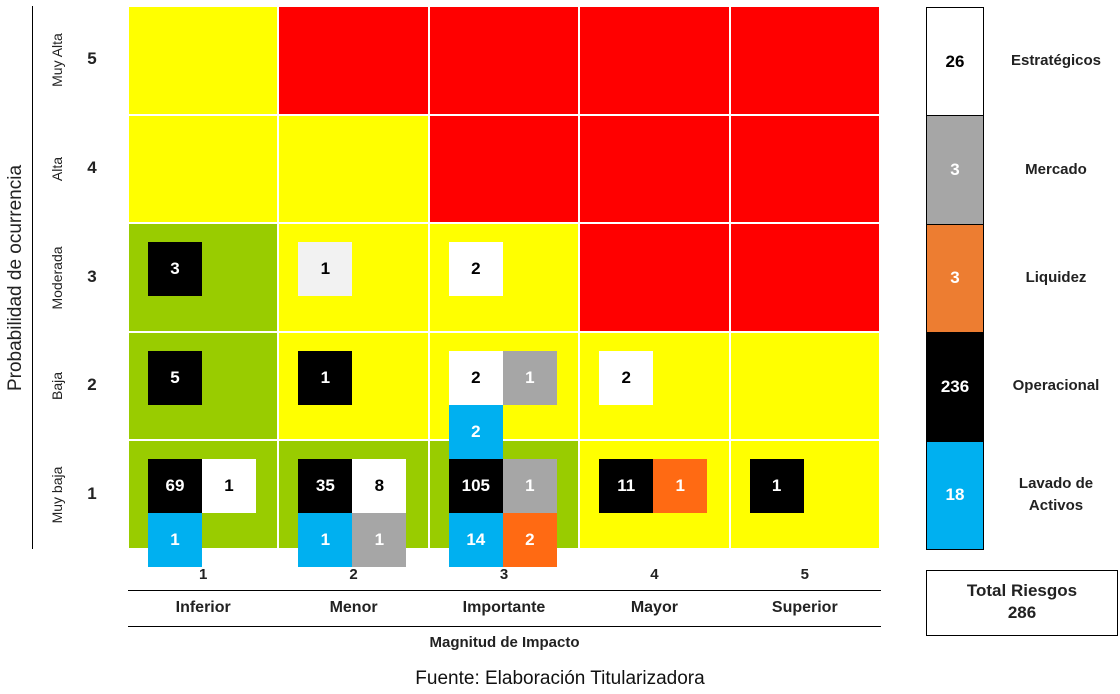 The width and height of the screenshot is (1120, 694). What do you see at coordinates (353, 574) in the screenshot?
I see `column-number-2: 2` at bounding box center [353, 574].